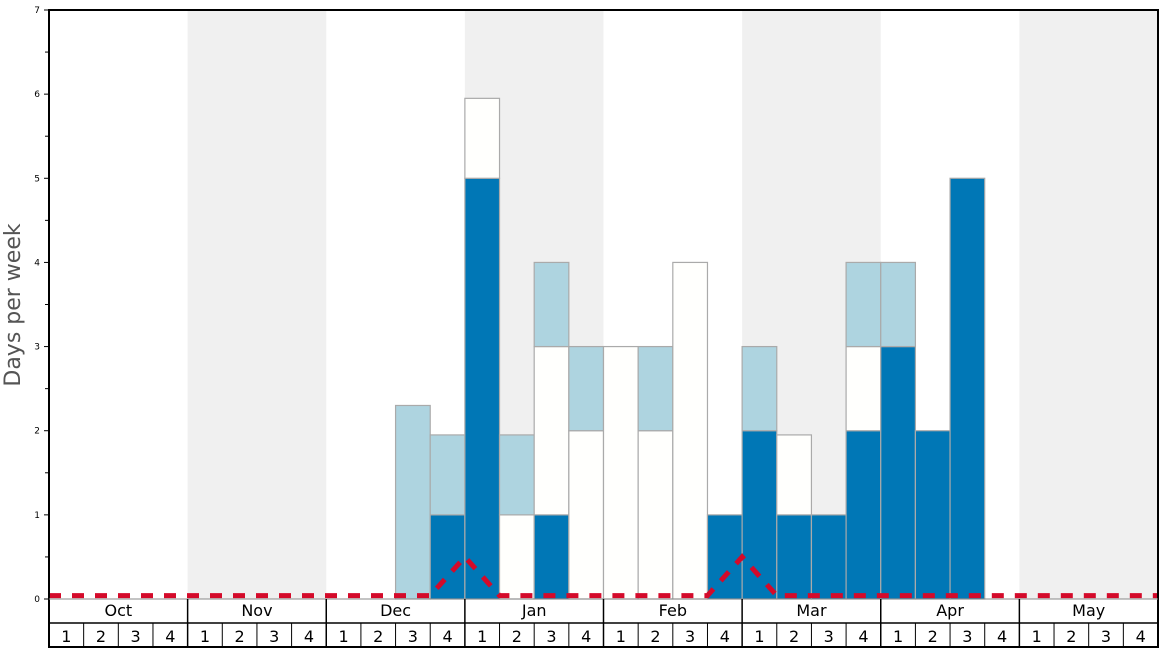 This screenshot has height=648, width=1168. Describe the element at coordinates (37, 11) in the screenshot. I see `y-tick-label: 7` at that location.